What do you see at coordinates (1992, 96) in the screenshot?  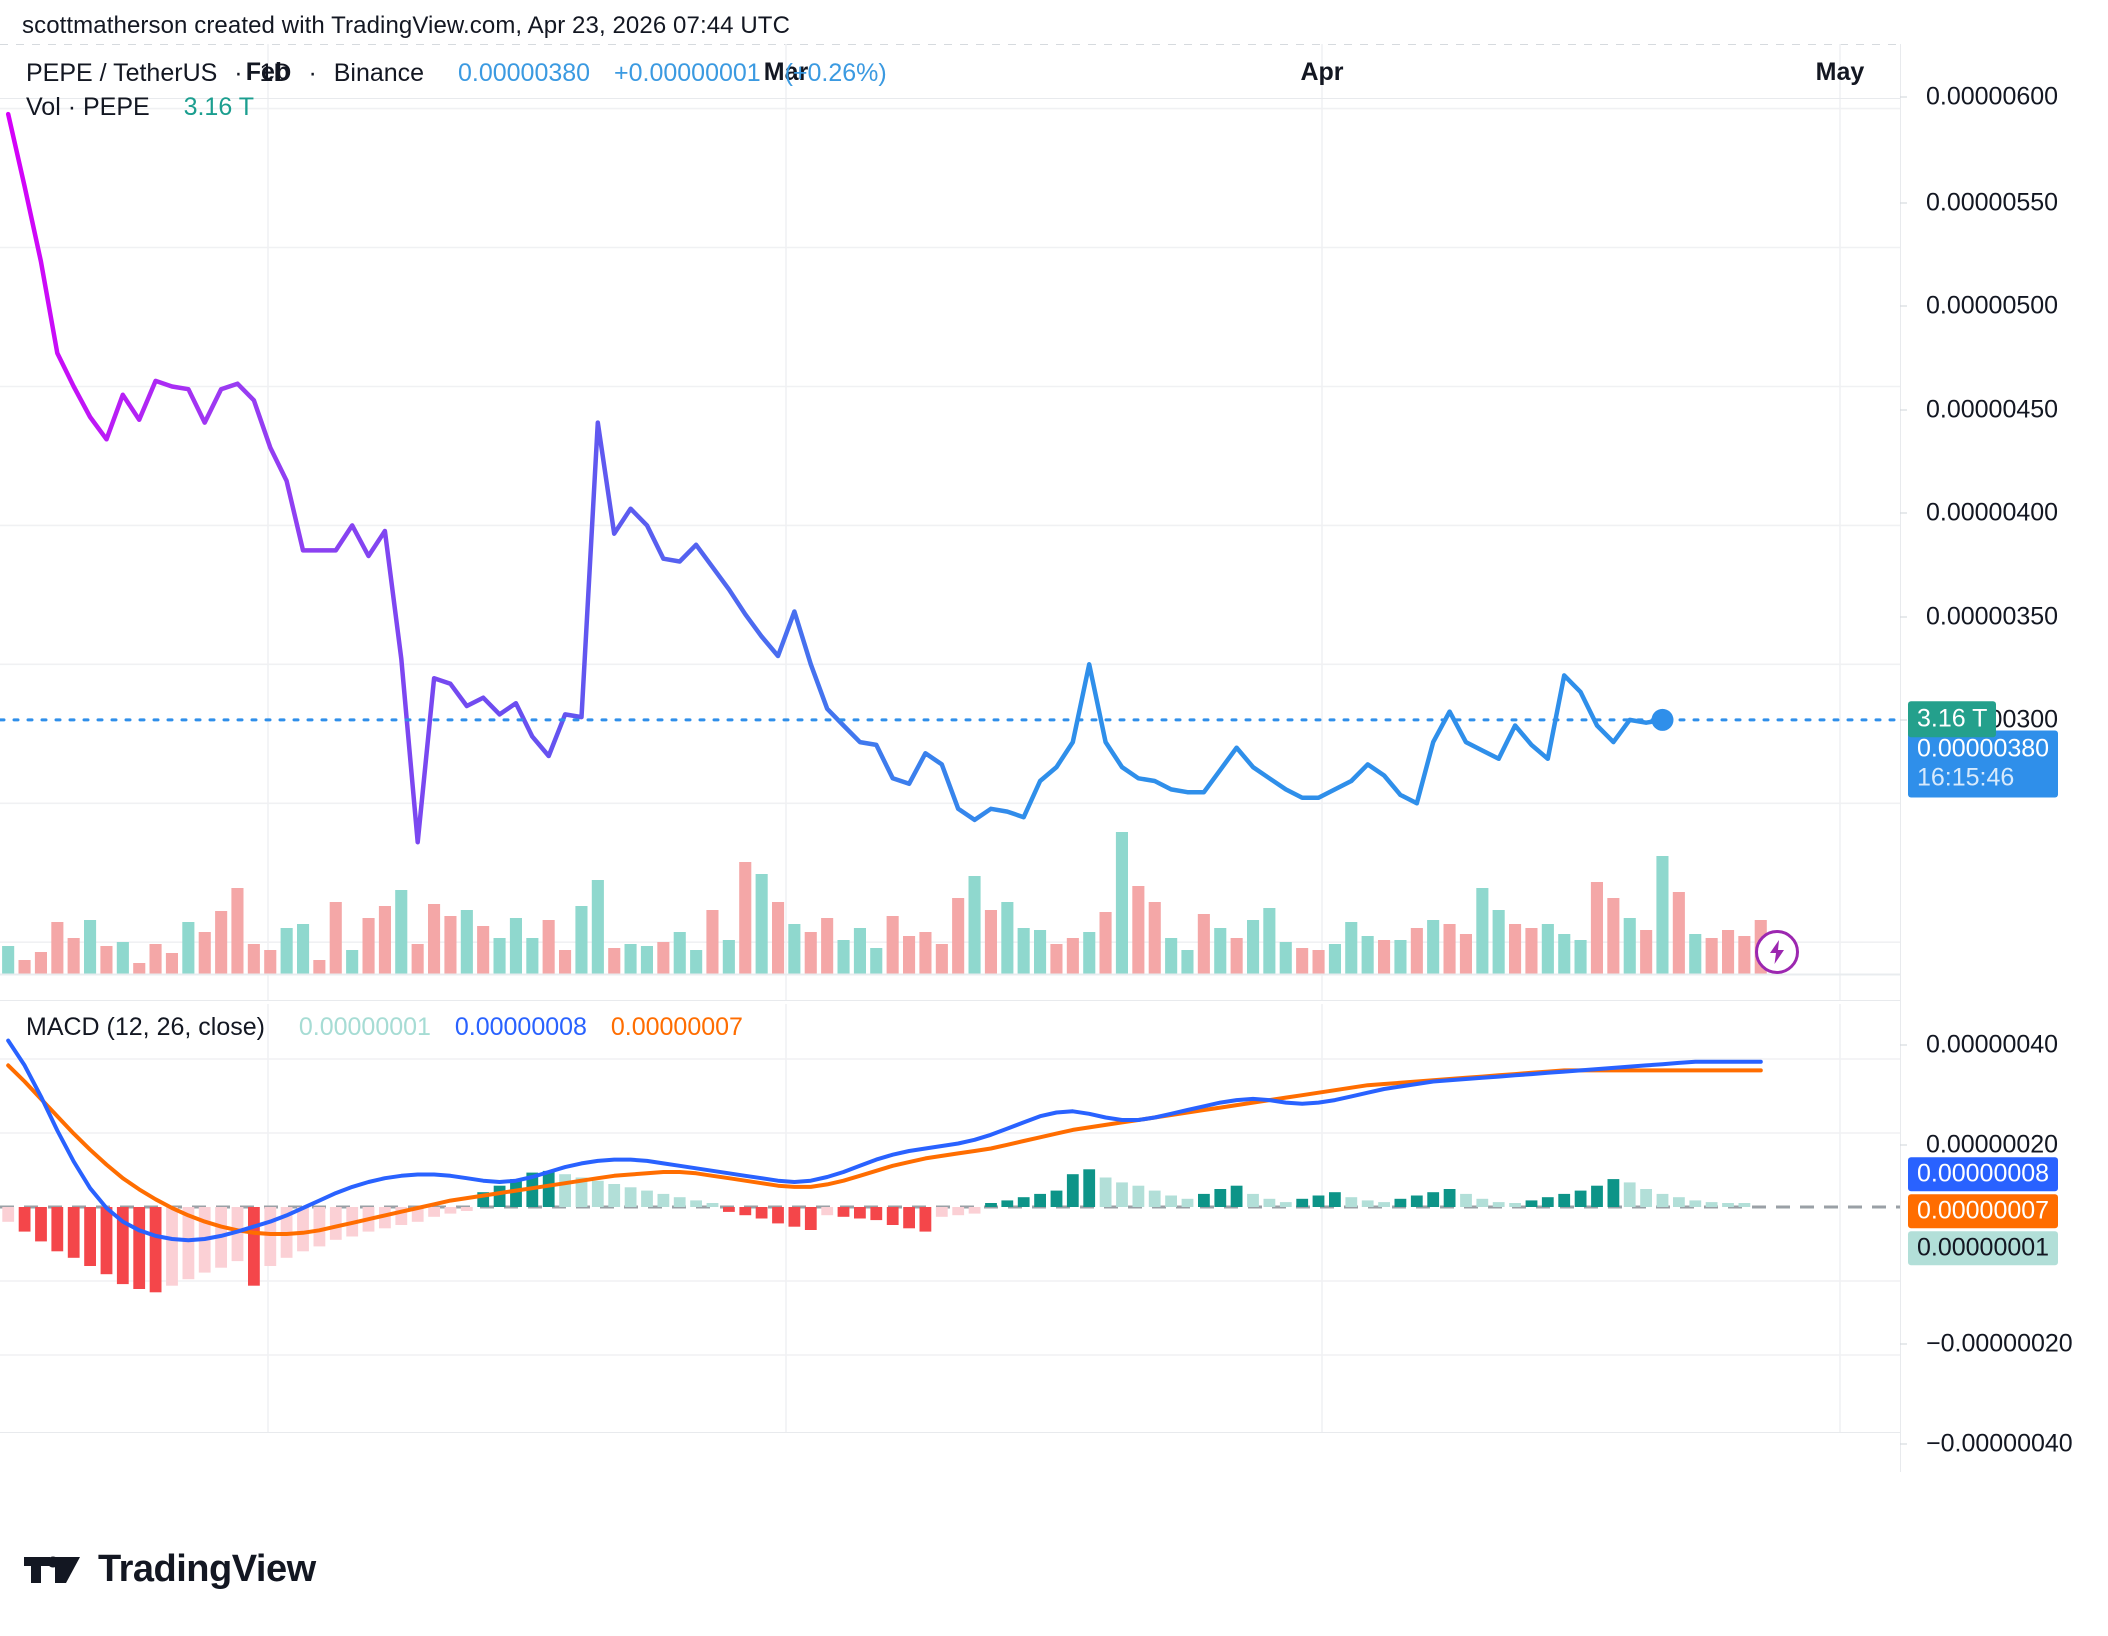 I see `price-tick-600: 0.00000600` at bounding box center [1992, 96].